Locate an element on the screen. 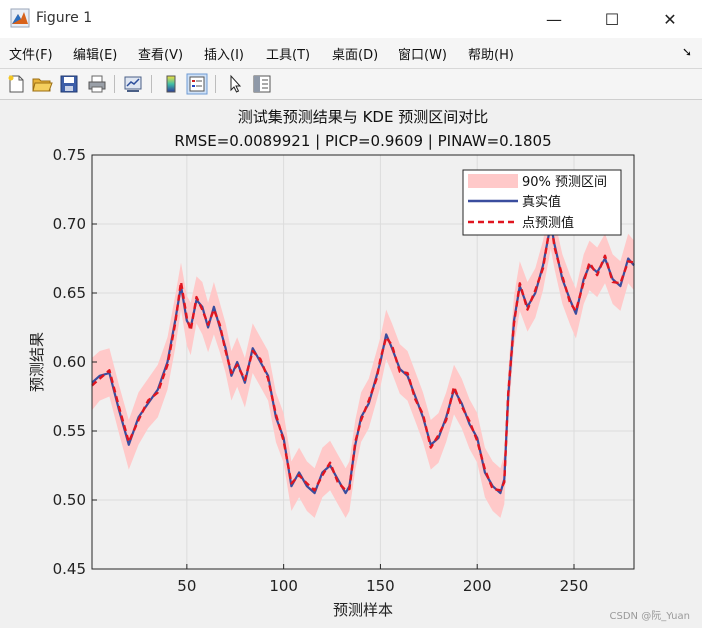 The width and height of the screenshot is (702, 628). minimize-button: — is located at coordinates (554, 19).